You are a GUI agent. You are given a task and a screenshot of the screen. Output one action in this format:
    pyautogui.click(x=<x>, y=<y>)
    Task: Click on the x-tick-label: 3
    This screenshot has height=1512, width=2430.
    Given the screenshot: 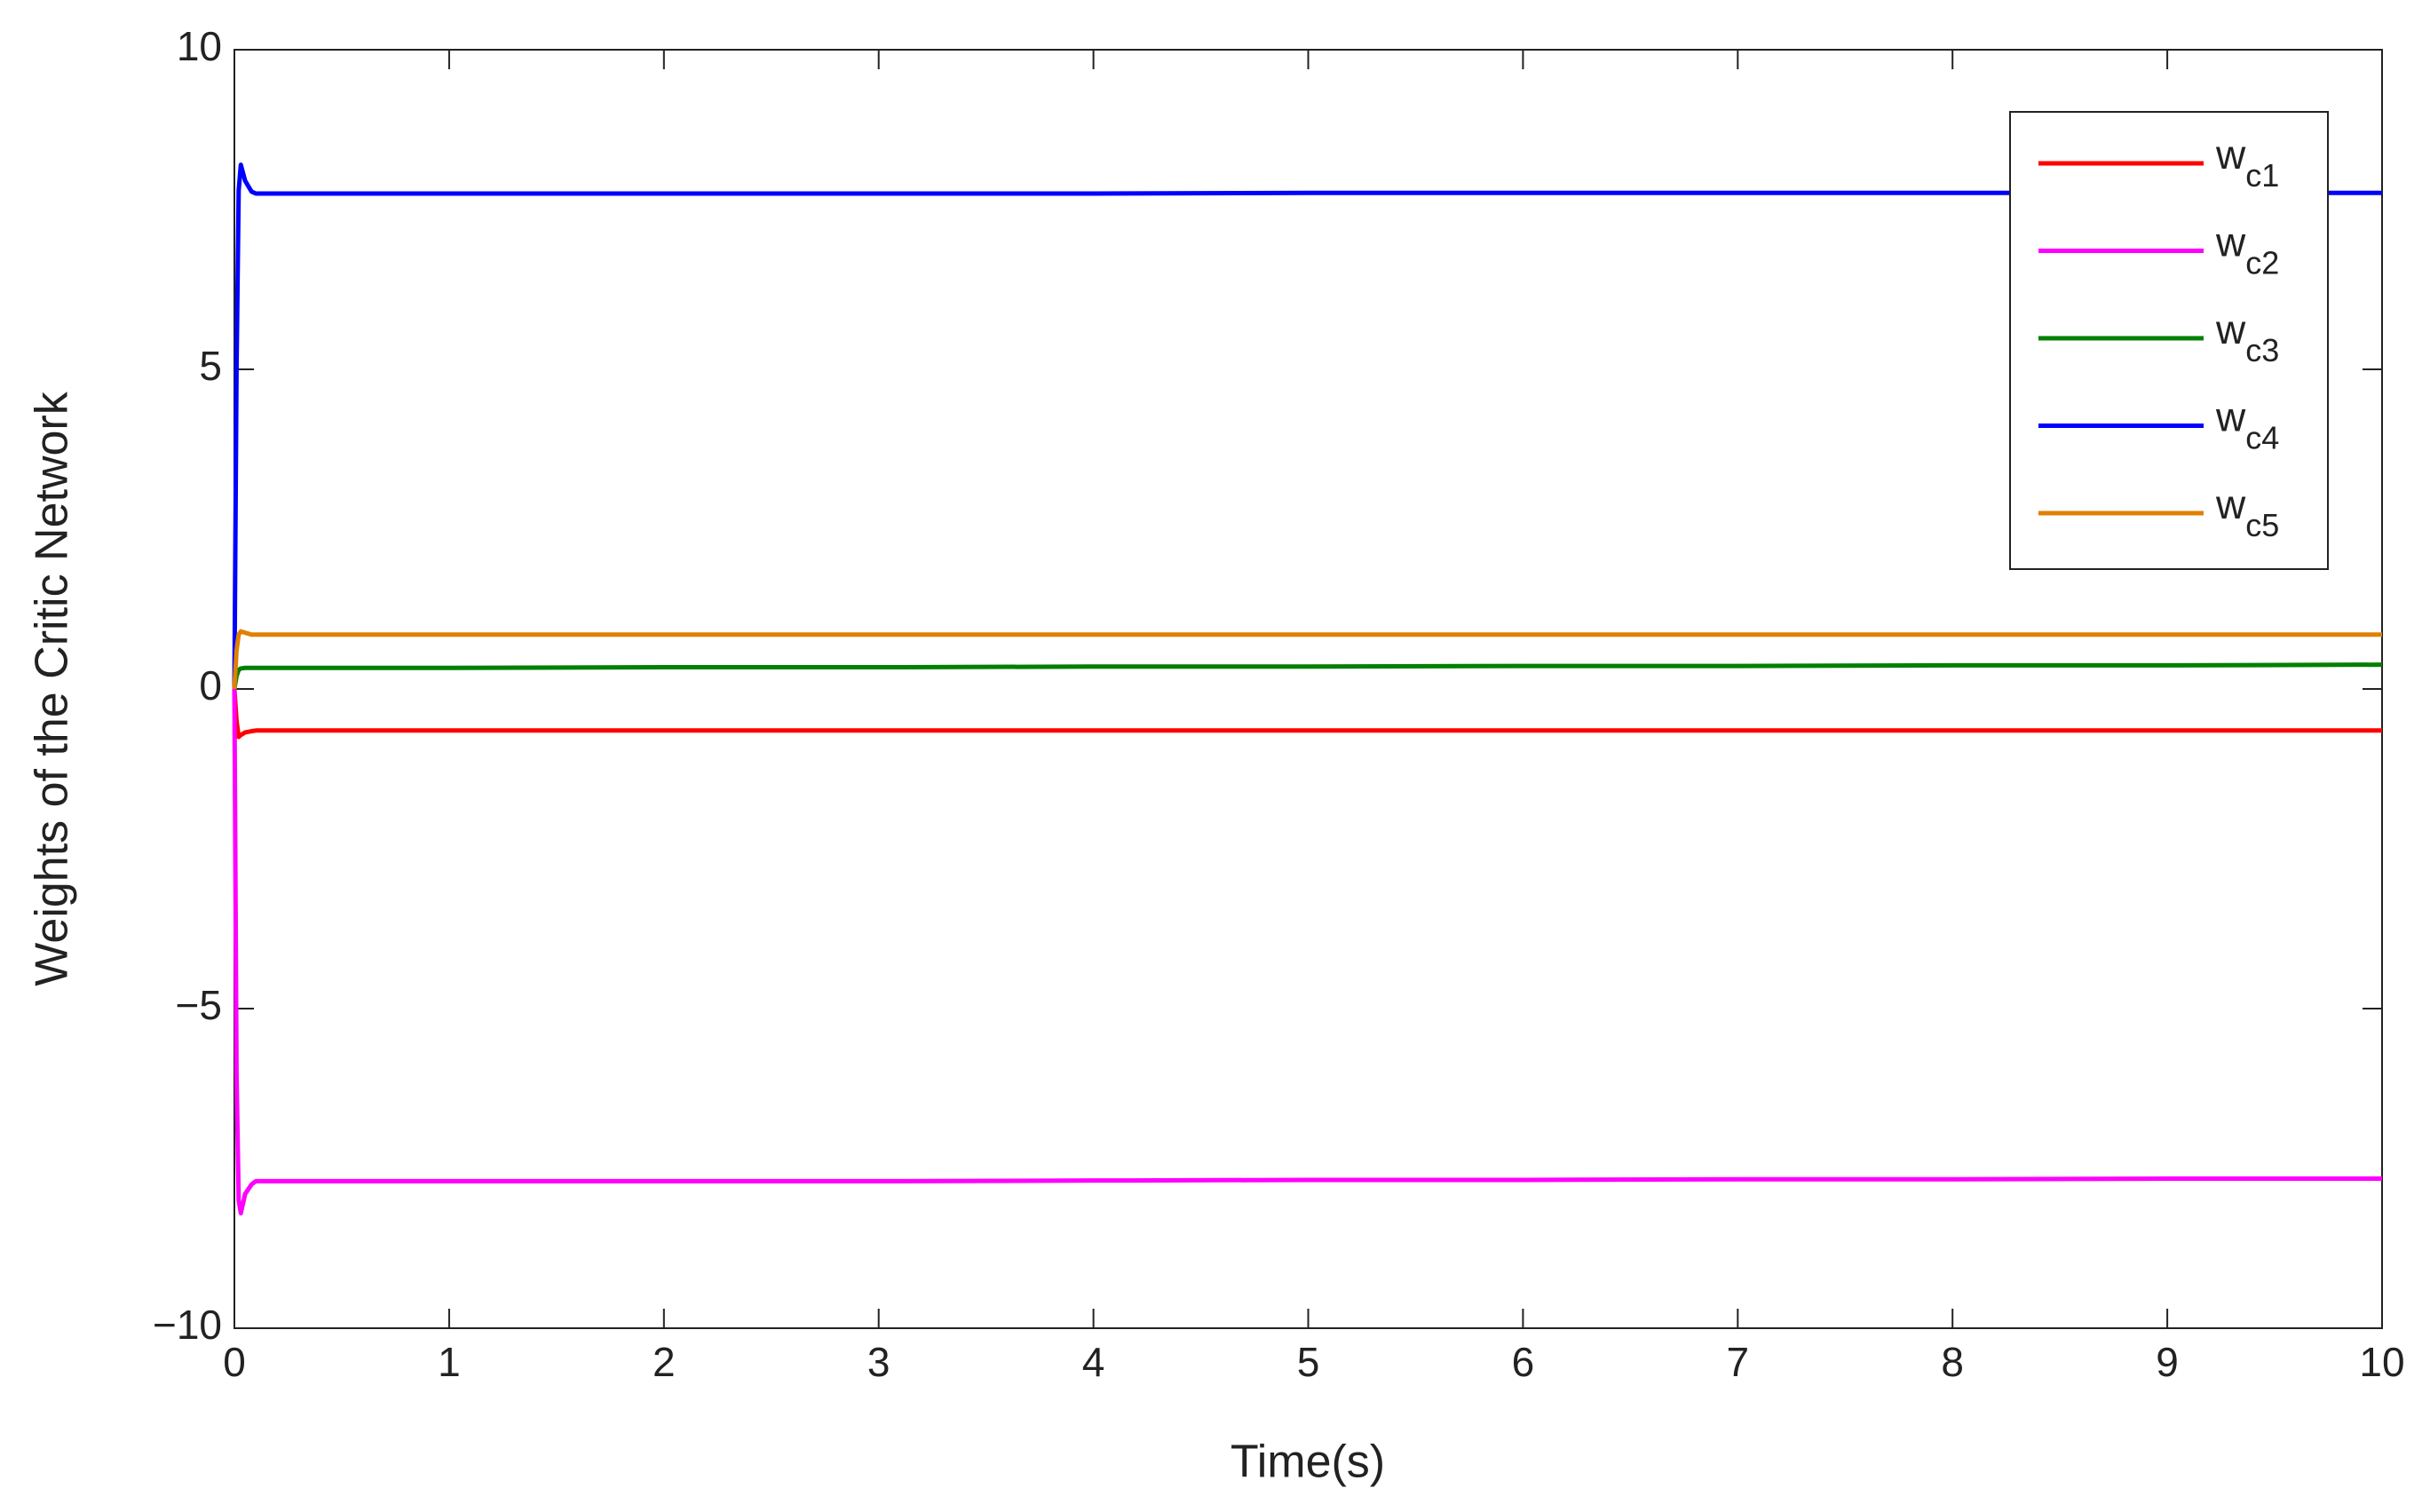 What is the action you would take?
    pyautogui.click(x=879, y=1362)
    